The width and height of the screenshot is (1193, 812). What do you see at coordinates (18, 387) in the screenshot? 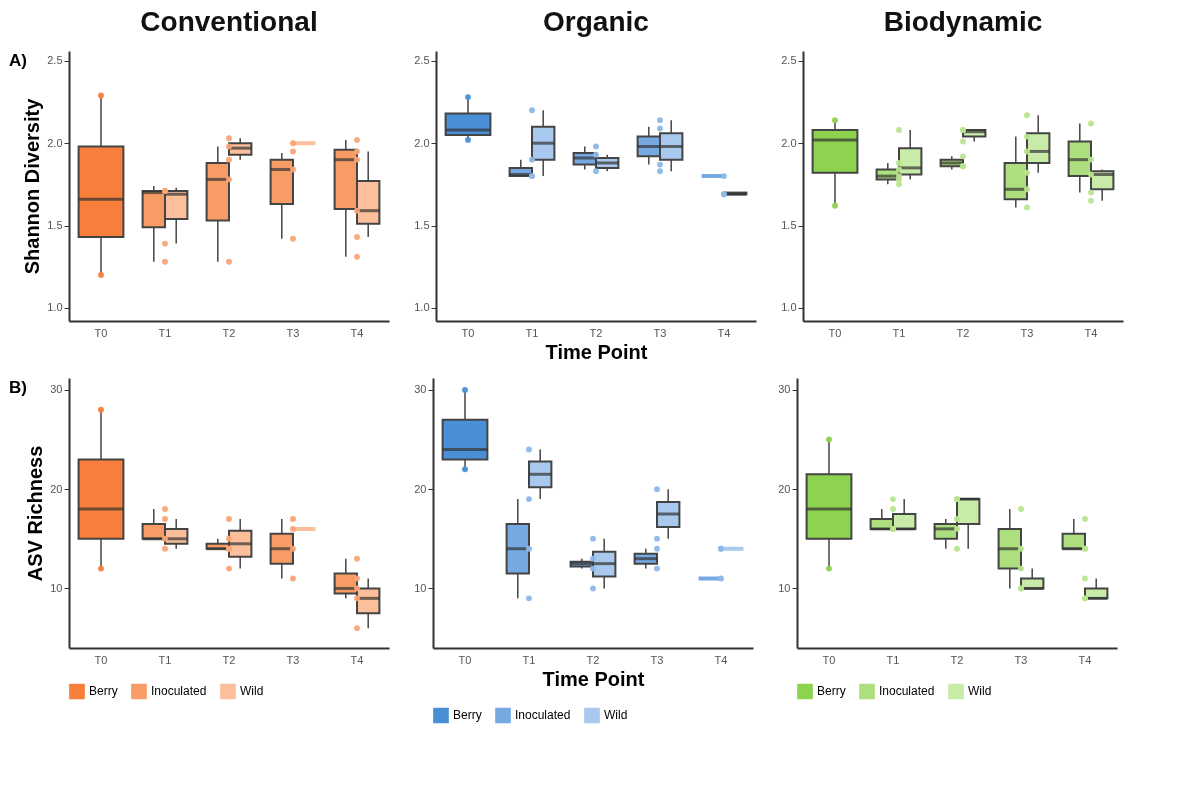
I see `text: B)` at bounding box center [18, 387].